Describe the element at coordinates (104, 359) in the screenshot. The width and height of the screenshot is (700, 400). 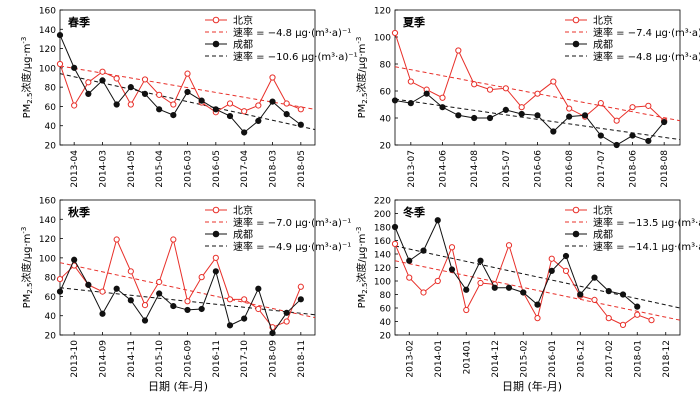
I see `x-tick-label: 2014-09` at that location.